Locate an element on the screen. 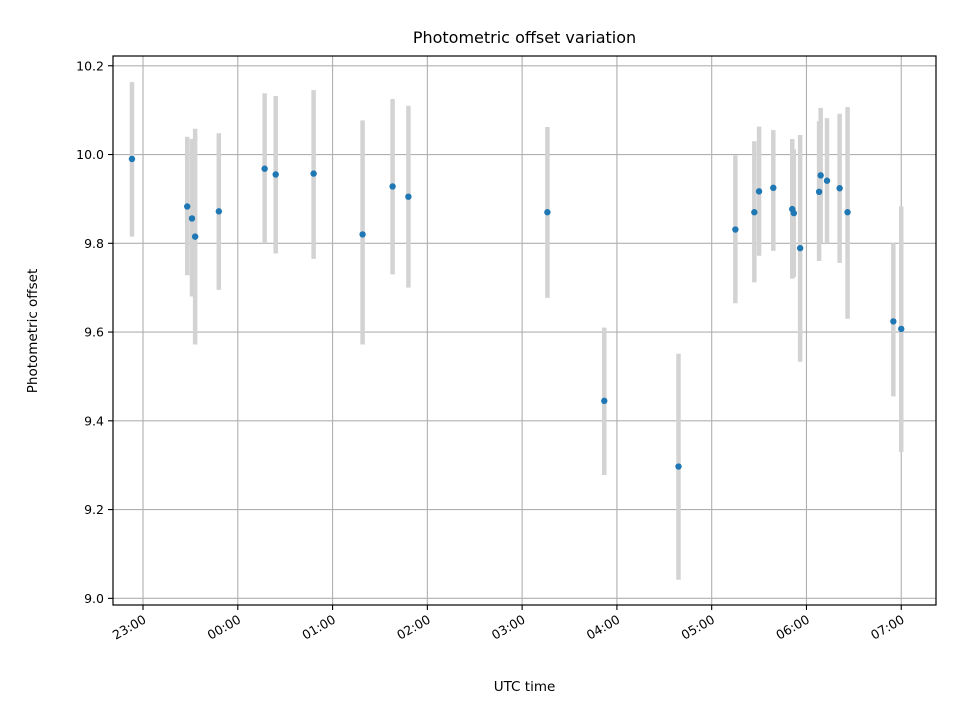  y-tick-label: 10.2 is located at coordinates (90, 65).